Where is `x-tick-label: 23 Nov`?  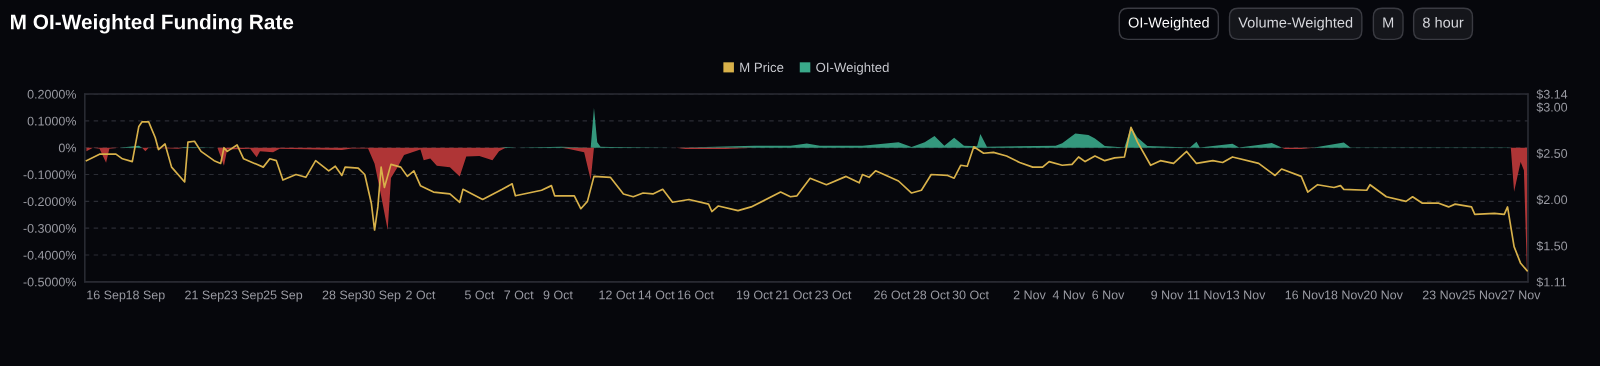 x-tick-label: 23 Nov is located at coordinates (1442, 295).